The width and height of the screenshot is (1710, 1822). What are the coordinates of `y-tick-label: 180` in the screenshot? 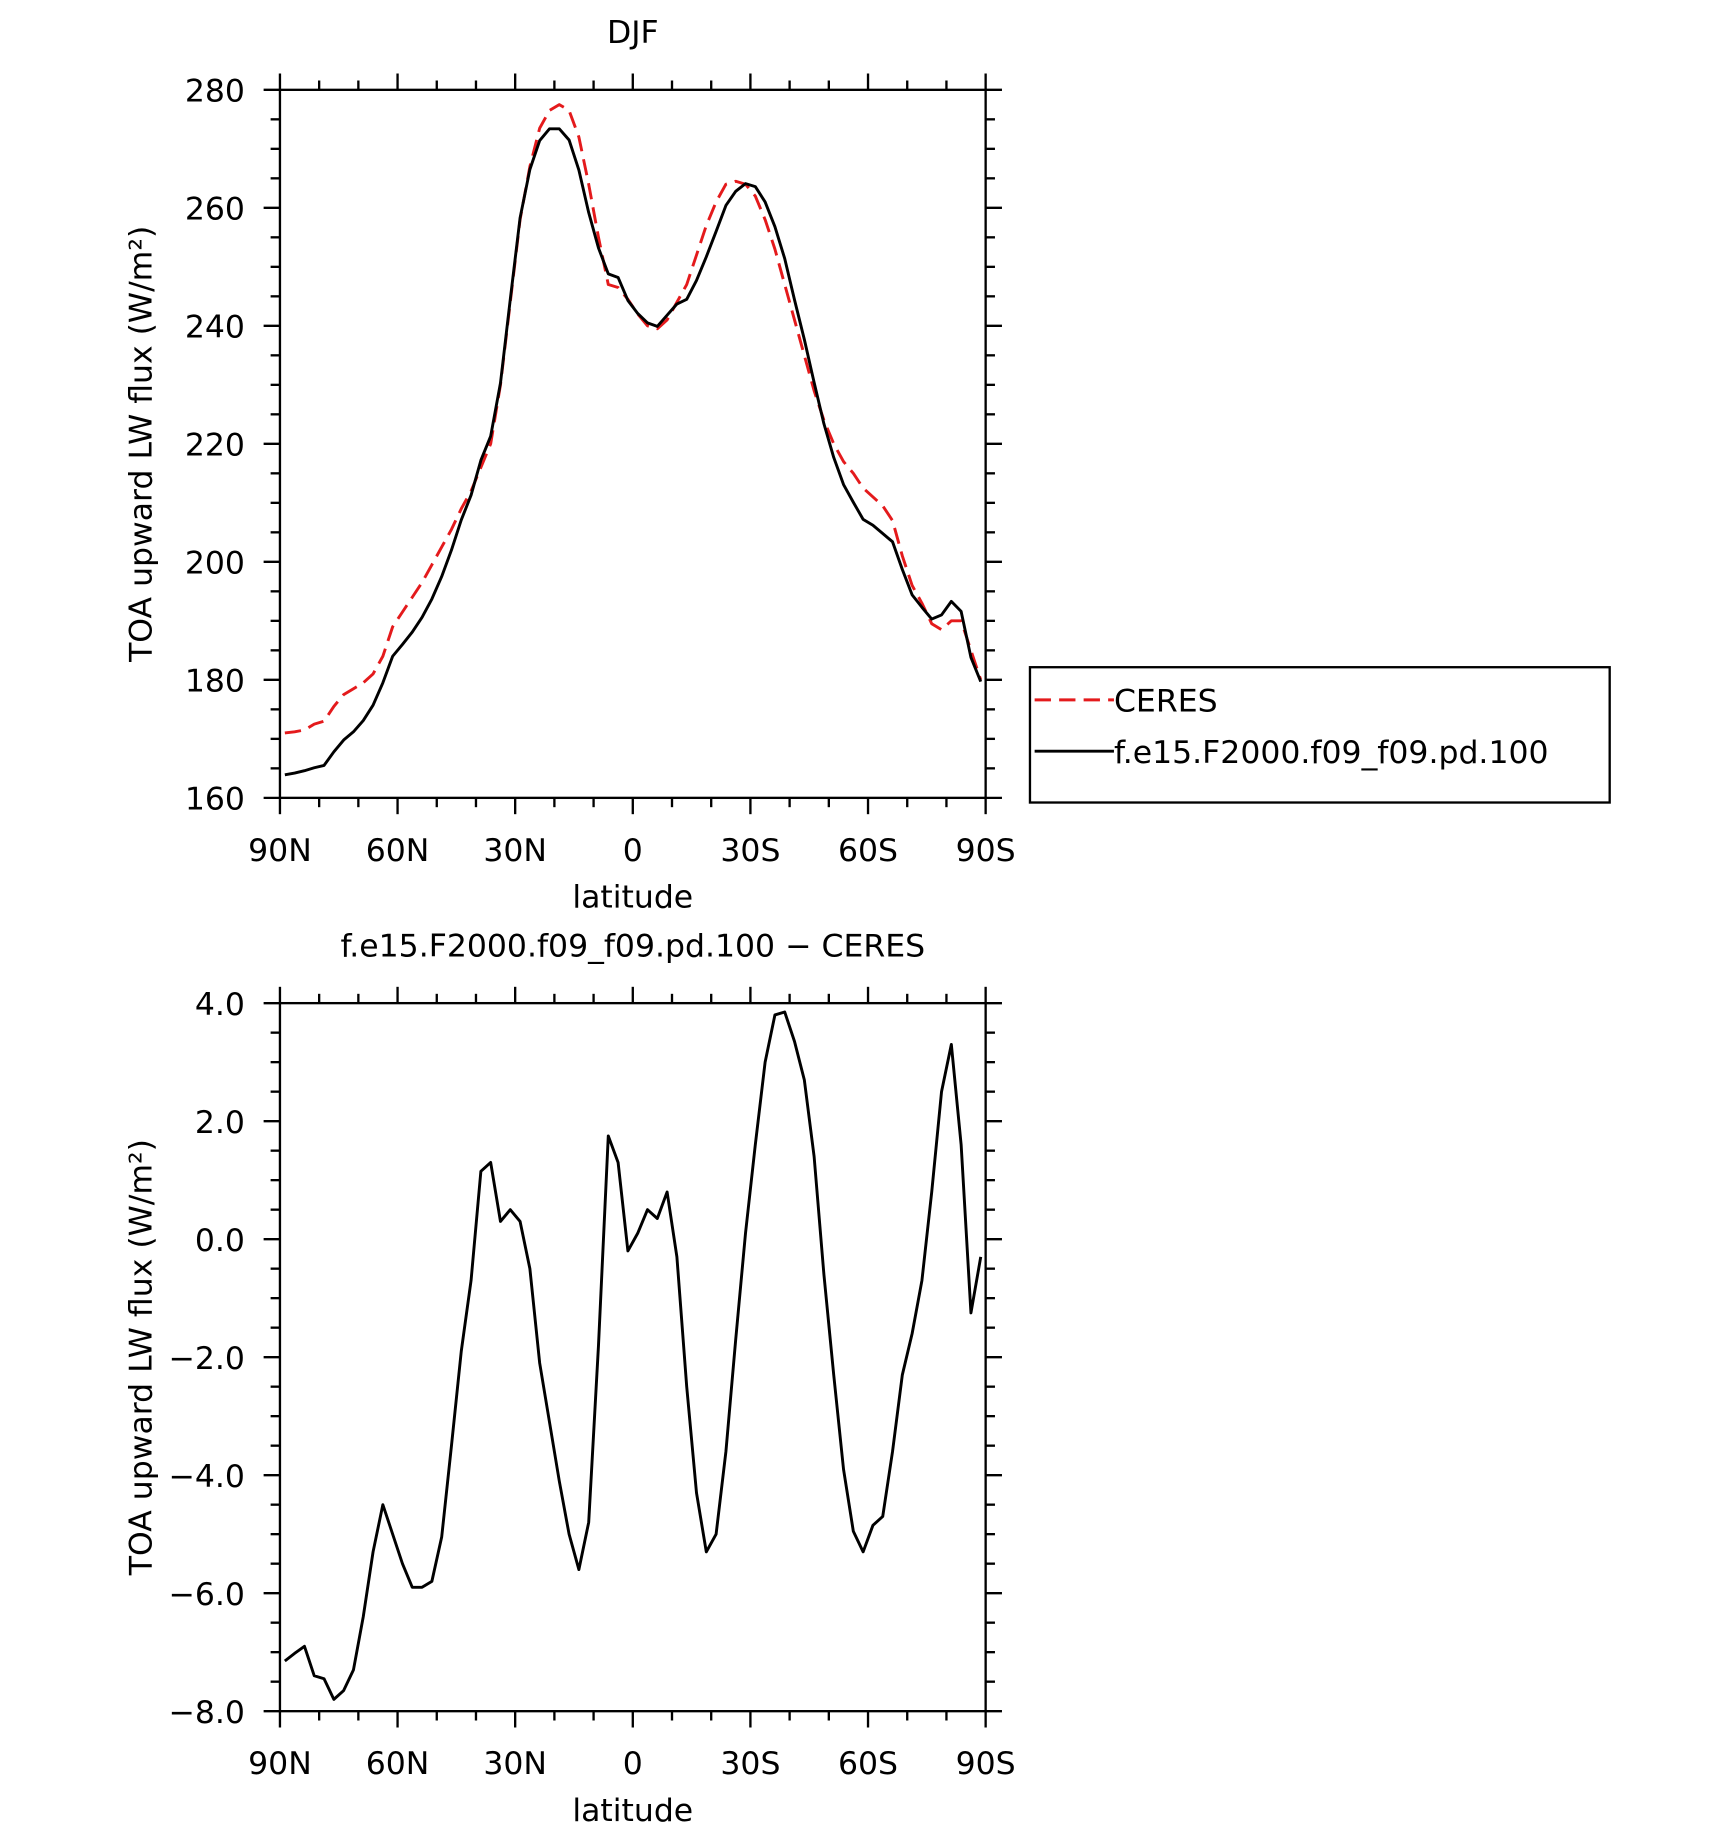 It's located at (215, 682).